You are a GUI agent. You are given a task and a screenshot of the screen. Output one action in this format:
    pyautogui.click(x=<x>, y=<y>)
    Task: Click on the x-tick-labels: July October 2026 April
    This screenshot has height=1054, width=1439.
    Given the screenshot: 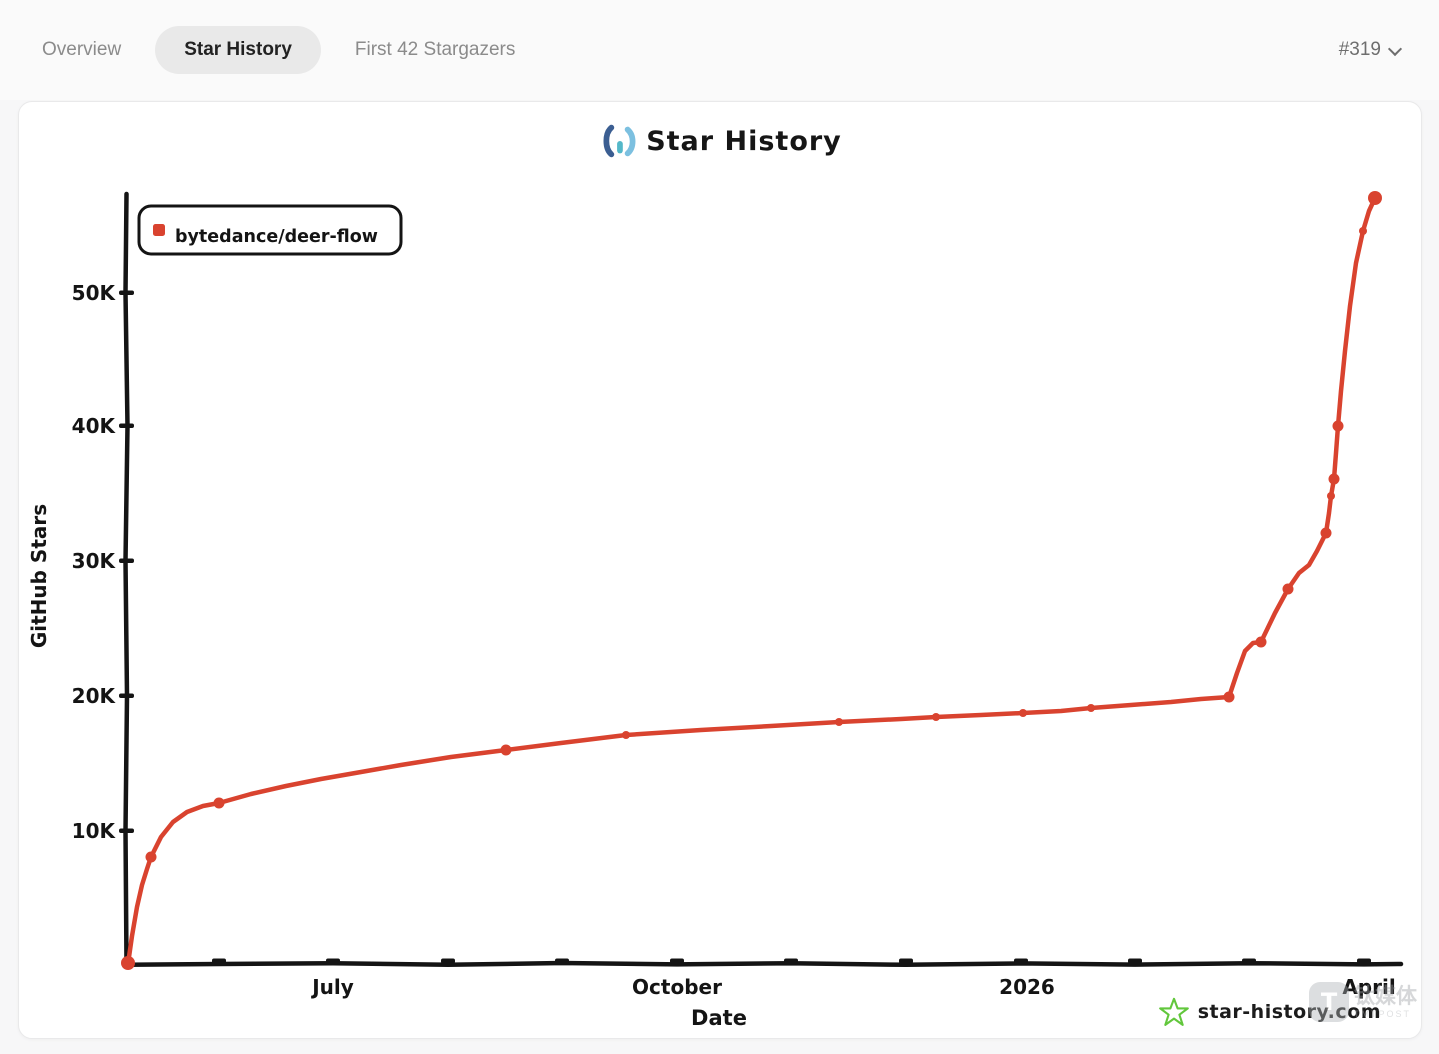 What is the action you would take?
    pyautogui.click(x=852, y=987)
    